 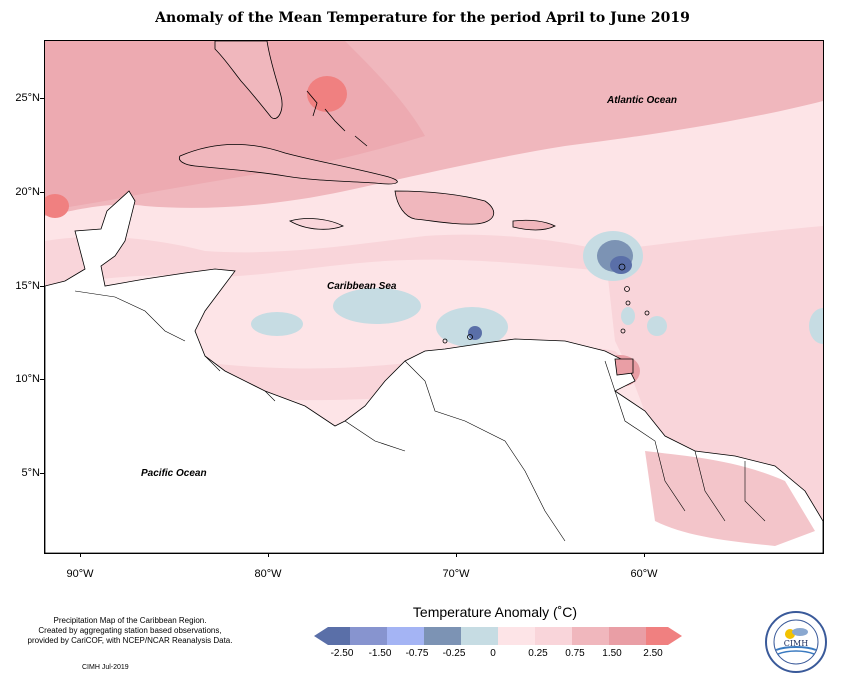 What do you see at coordinates (534, 225) in the screenshot?
I see `land-puerto-rico` at bounding box center [534, 225].